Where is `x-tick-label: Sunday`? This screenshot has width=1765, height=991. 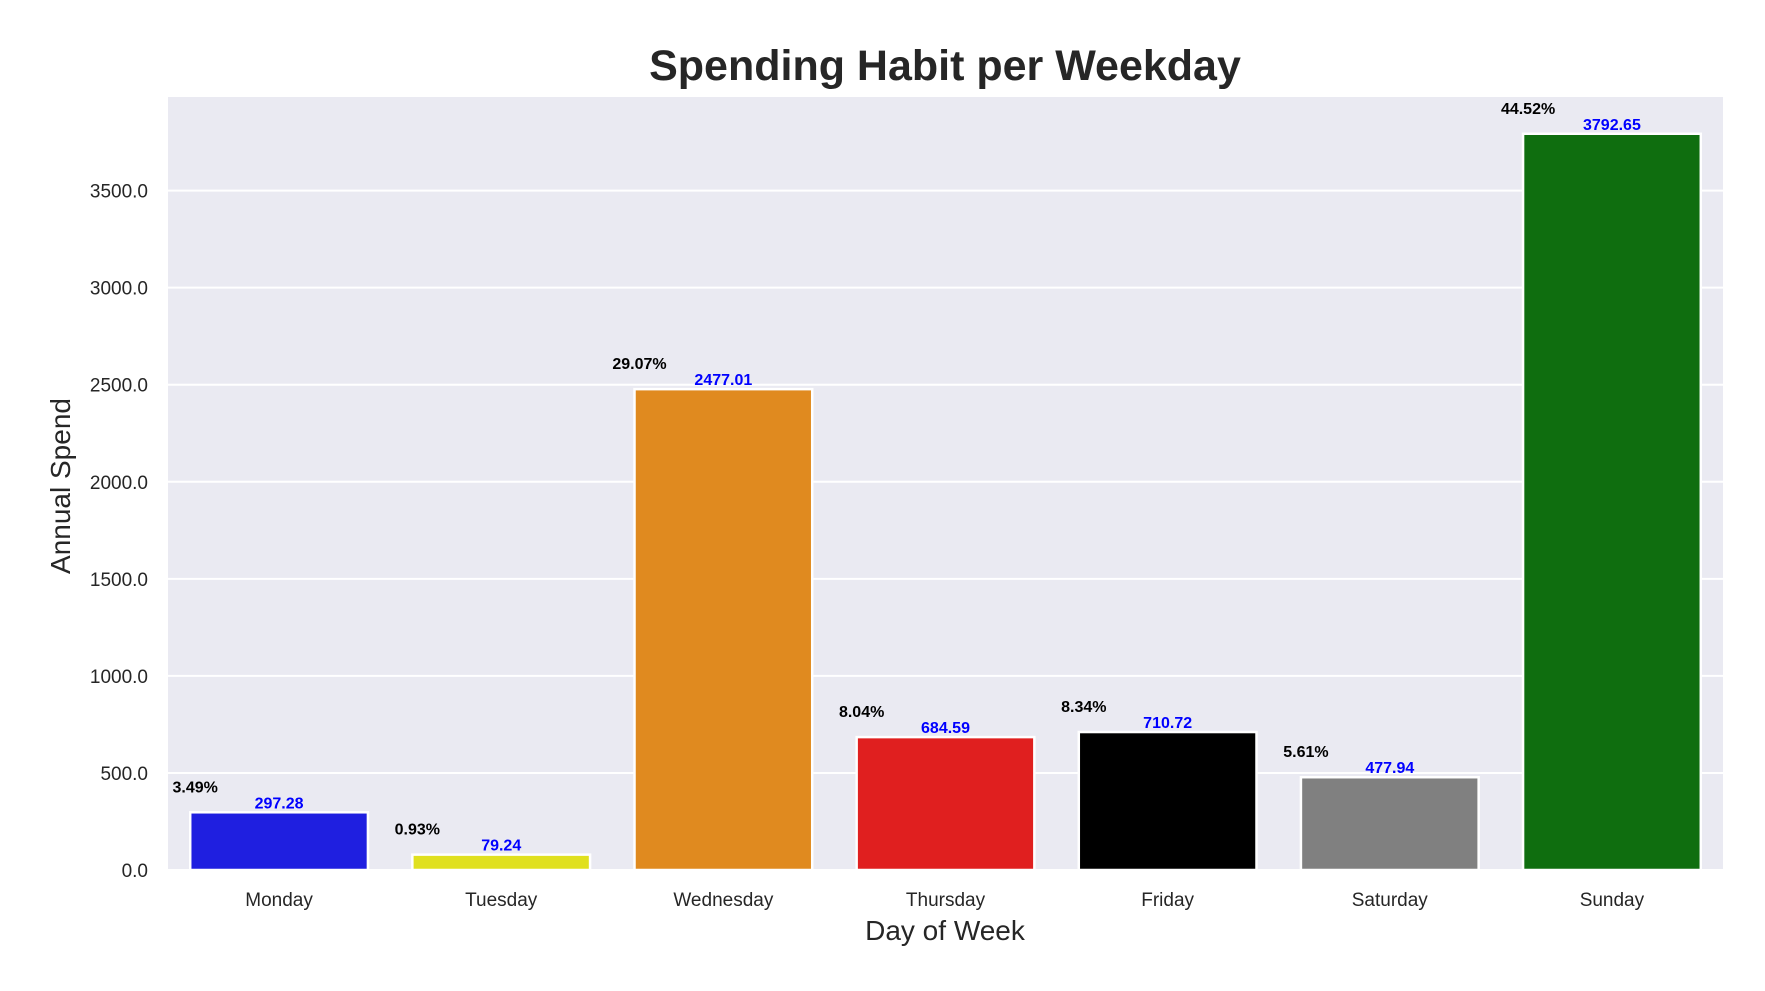
x-tick-label: Sunday is located at coordinates (1612, 900).